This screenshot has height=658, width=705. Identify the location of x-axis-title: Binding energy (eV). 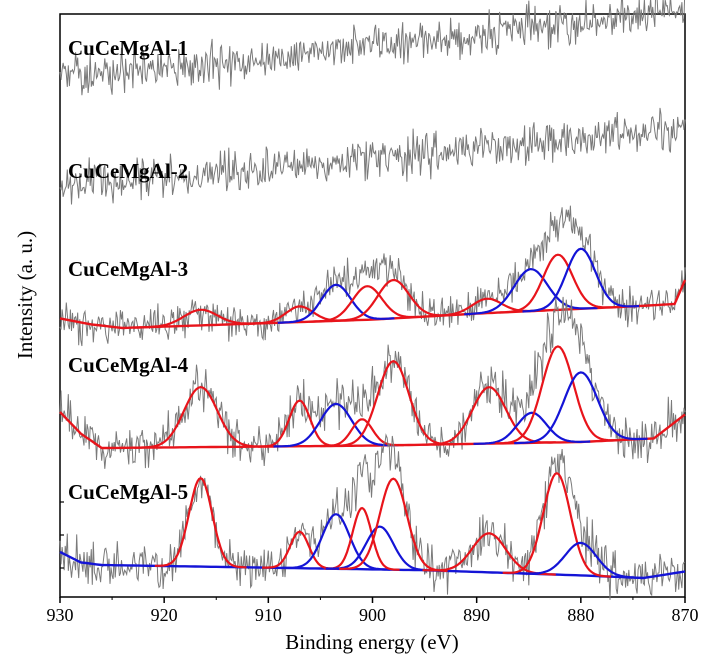
(371, 642).